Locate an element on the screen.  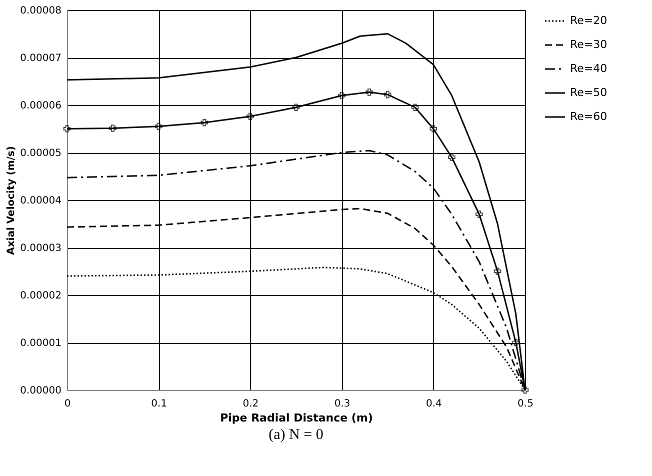
y-tick-label: 0.00002 is located at coordinates (41, 296).